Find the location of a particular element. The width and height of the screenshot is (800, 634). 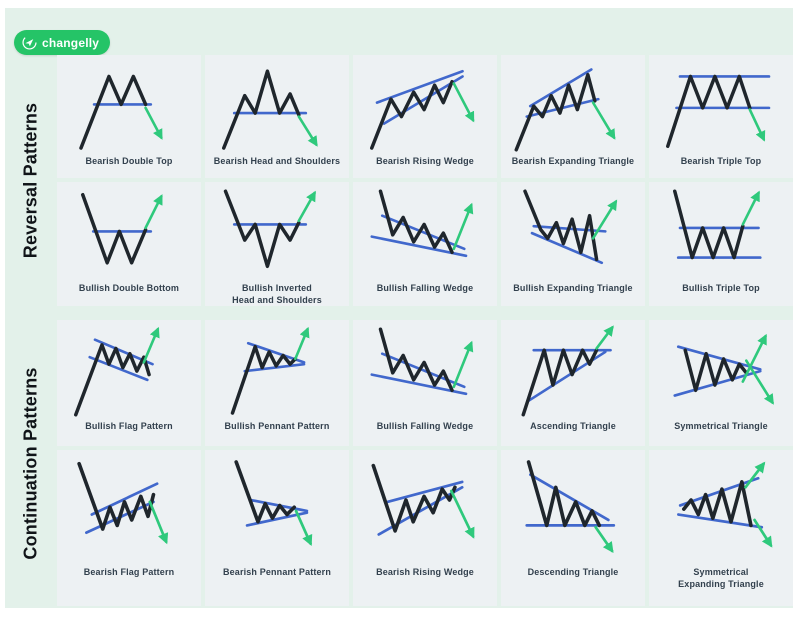

pattern-label: Bearish Double Top is located at coordinates (129, 161).